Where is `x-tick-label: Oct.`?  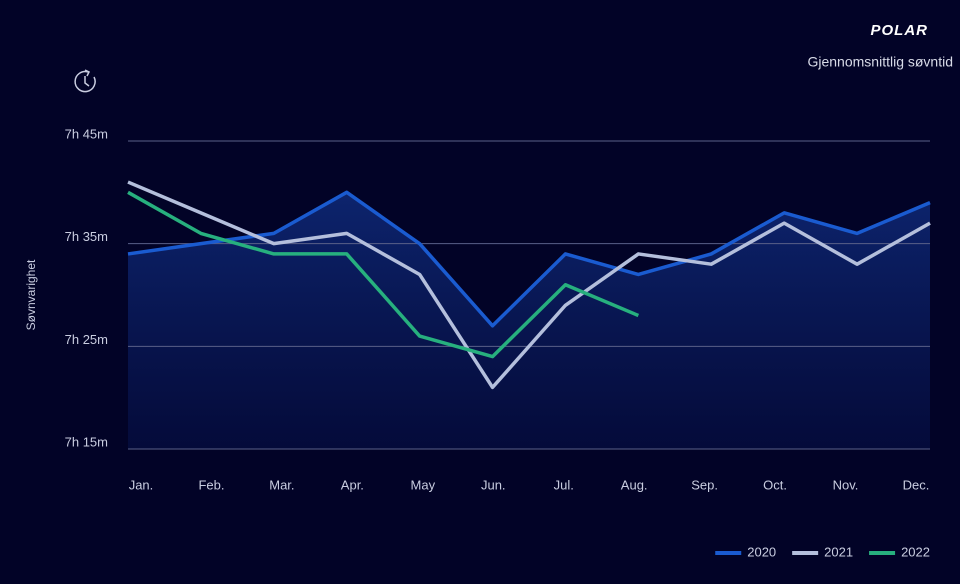 x-tick-label: Oct. is located at coordinates (775, 484).